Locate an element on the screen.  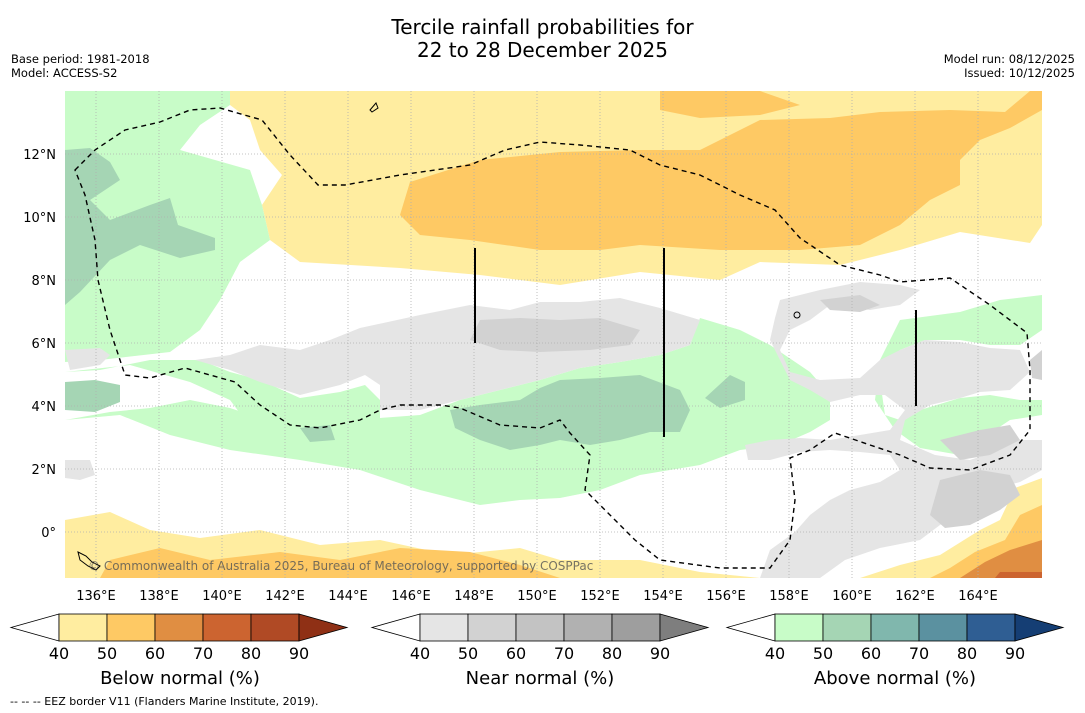
lat-tick-label: 10°N is located at coordinates (39, 218).